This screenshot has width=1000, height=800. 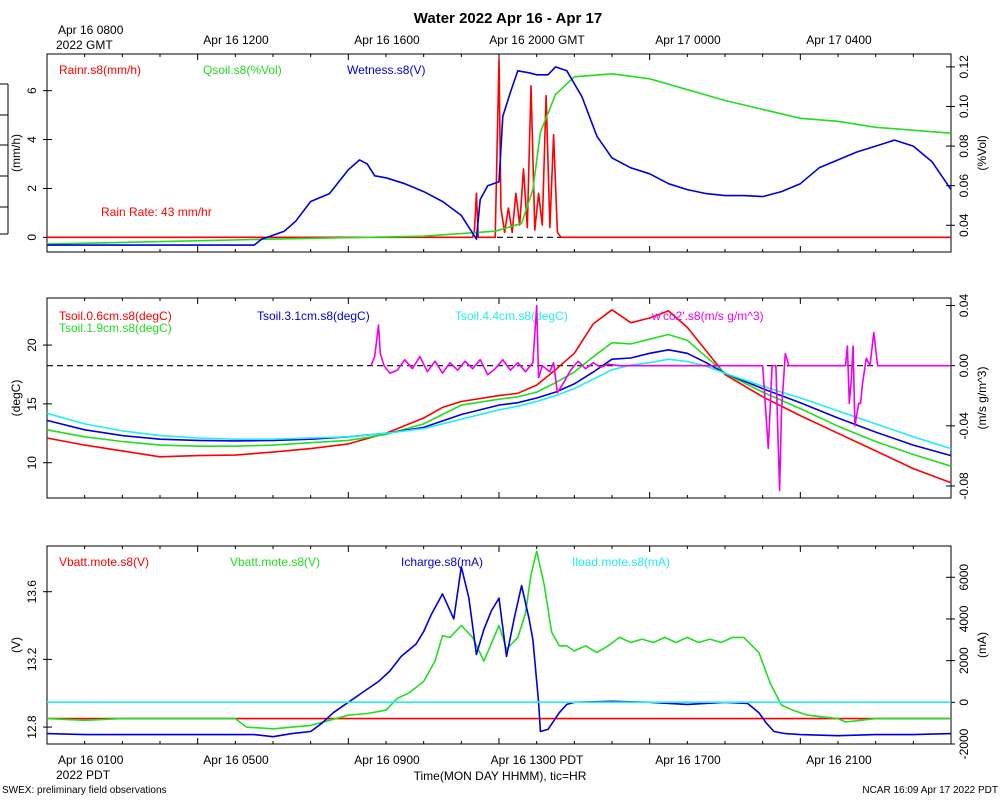 What do you see at coordinates (537, 760) in the screenshot?
I see `bottom-tick-label: Apr 16 1300 PDT` at bounding box center [537, 760].